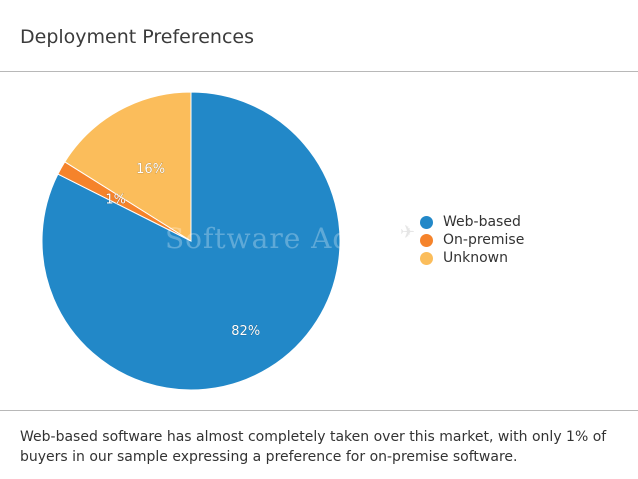 This screenshot has width=638, height=479. I want to click on pie-slice-unknown, so click(128, 166).